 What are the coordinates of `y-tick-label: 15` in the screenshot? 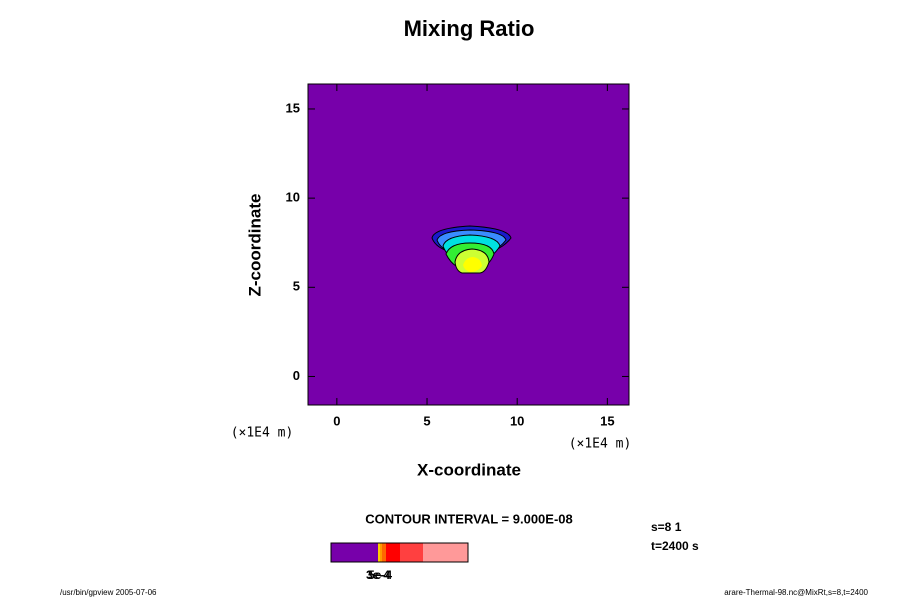 It's located at (293, 107).